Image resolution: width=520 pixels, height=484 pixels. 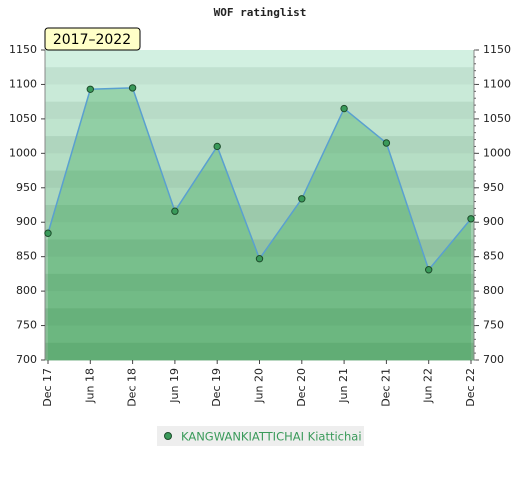 I want to click on legend-marker, so click(x=168, y=436).